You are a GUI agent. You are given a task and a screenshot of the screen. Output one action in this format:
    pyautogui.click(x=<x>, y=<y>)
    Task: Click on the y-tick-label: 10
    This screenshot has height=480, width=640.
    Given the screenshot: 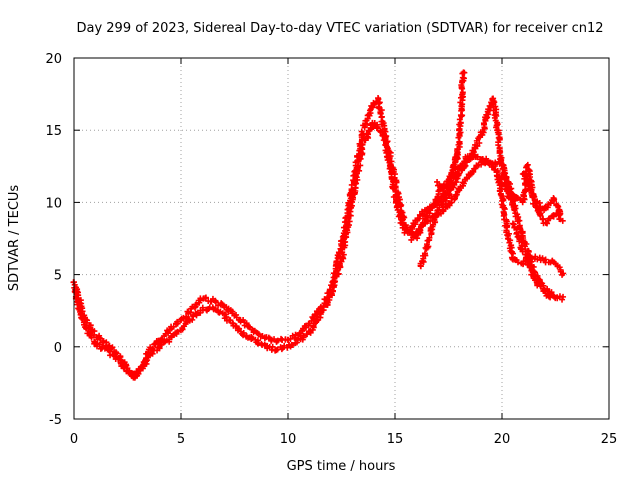 What is the action you would take?
    pyautogui.click(x=53, y=203)
    